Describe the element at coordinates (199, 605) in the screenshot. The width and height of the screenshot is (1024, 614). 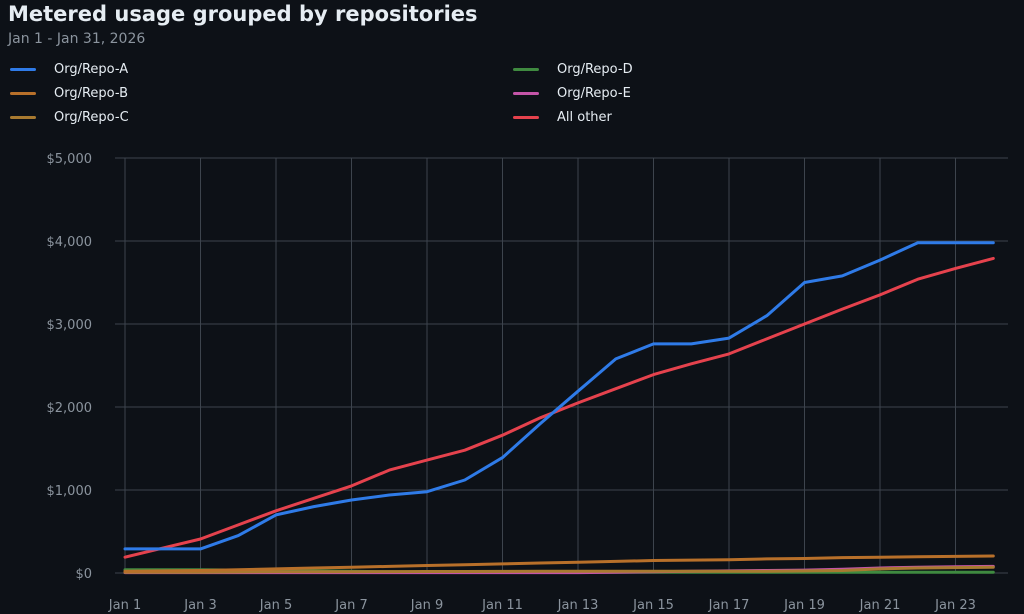
I see `x-tick-label: Jan 3` at that location.